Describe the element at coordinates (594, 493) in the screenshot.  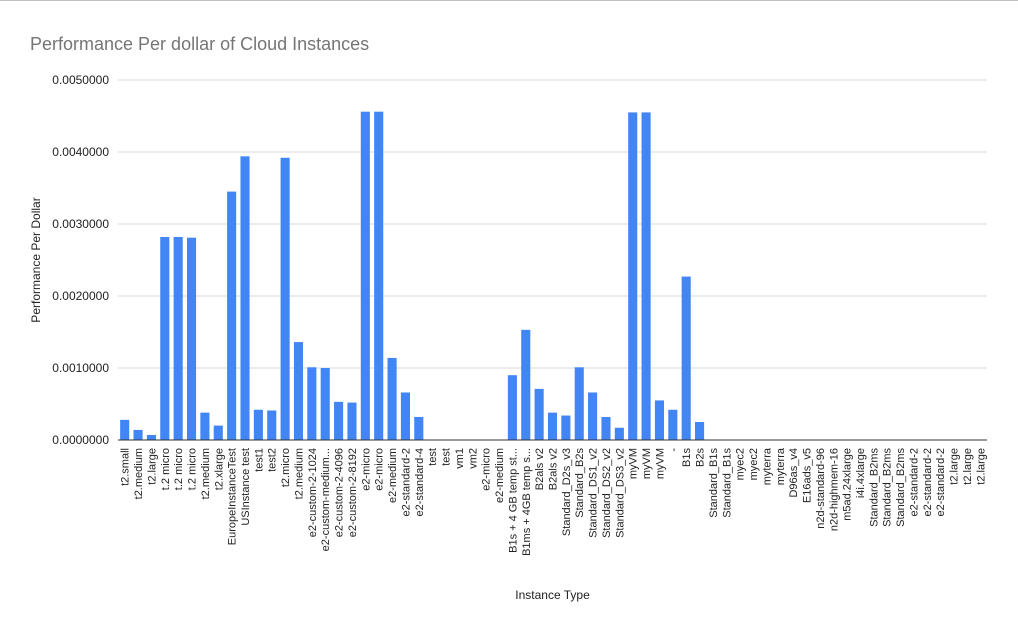
I see `x-tick-label: Standard_DS1_v2` at that location.